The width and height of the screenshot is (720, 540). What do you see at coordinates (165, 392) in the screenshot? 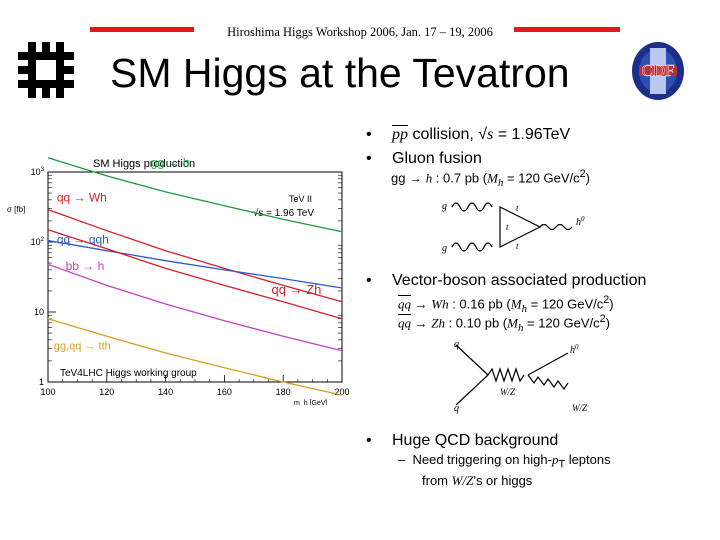
I see `x-tick-label: 140` at bounding box center [165, 392].